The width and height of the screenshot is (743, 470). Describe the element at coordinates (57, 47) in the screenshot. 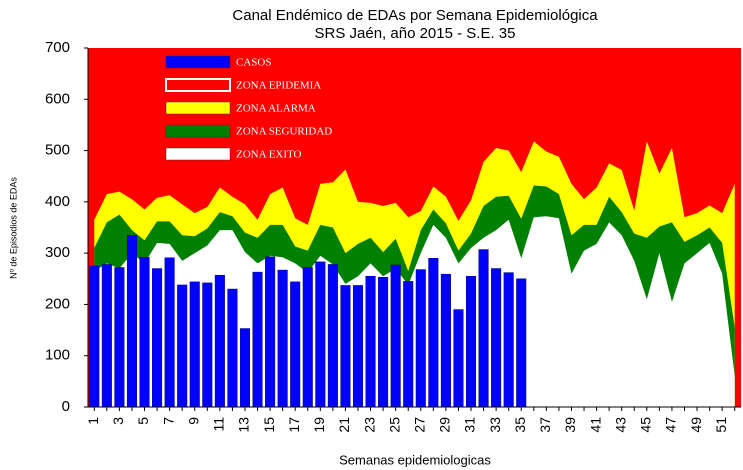

I see `y-tick-label: 700` at that location.